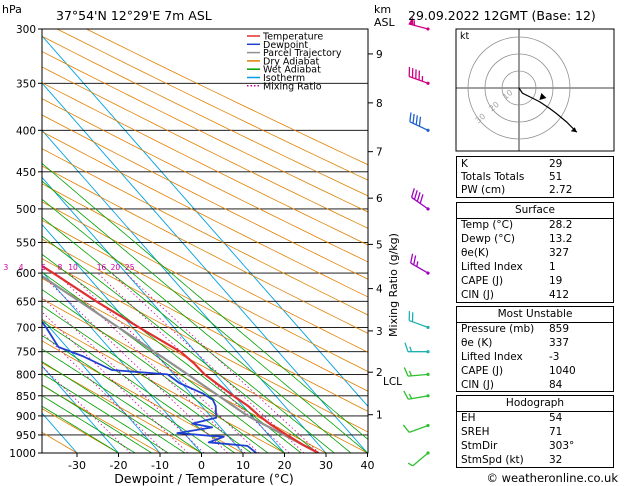 The image size is (629, 486). I want to click on temp-tick-label: -30, so click(77, 465).